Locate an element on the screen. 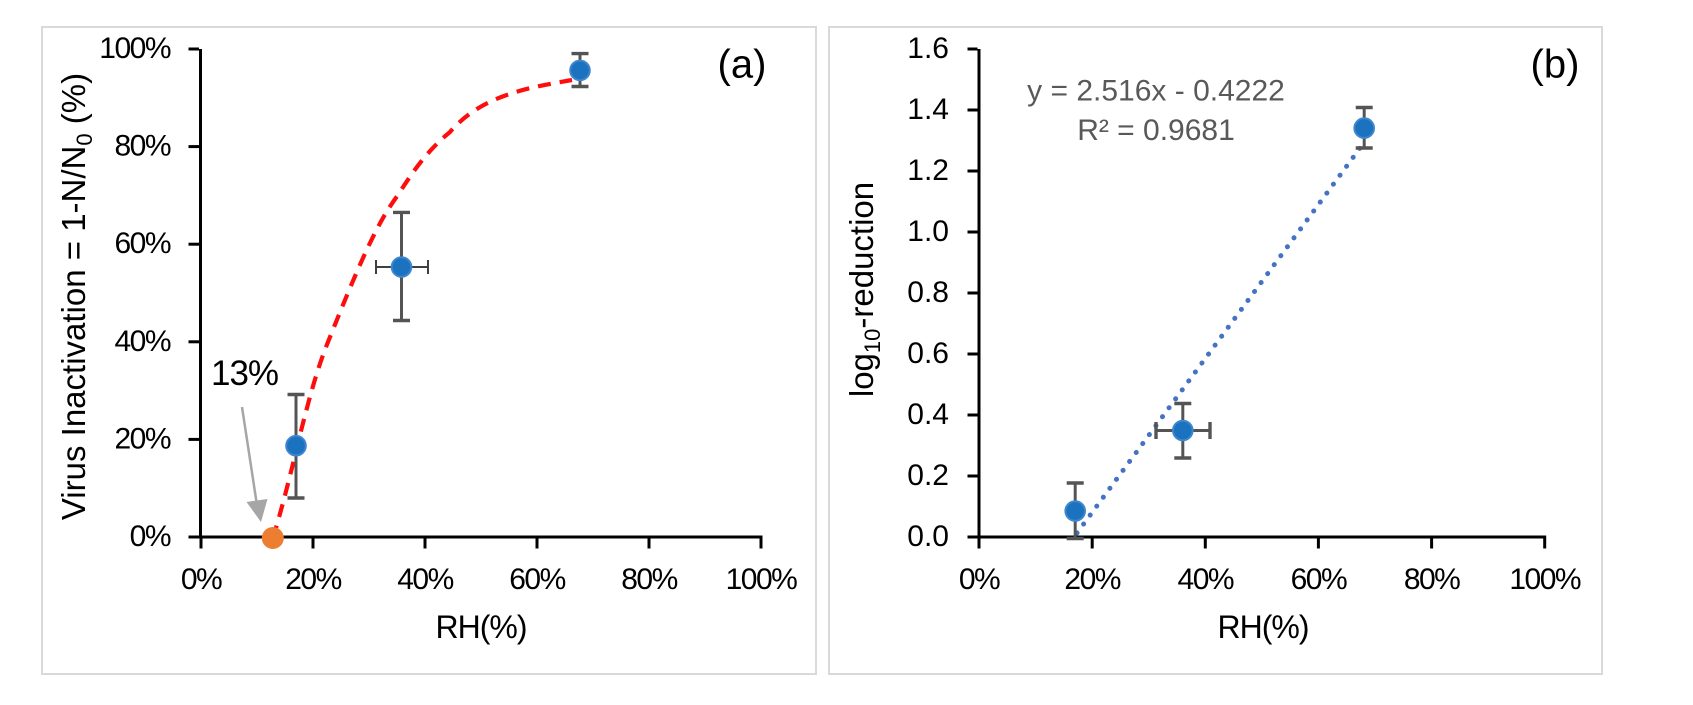  svg-text: 0.8 is located at coordinates (928, 292).